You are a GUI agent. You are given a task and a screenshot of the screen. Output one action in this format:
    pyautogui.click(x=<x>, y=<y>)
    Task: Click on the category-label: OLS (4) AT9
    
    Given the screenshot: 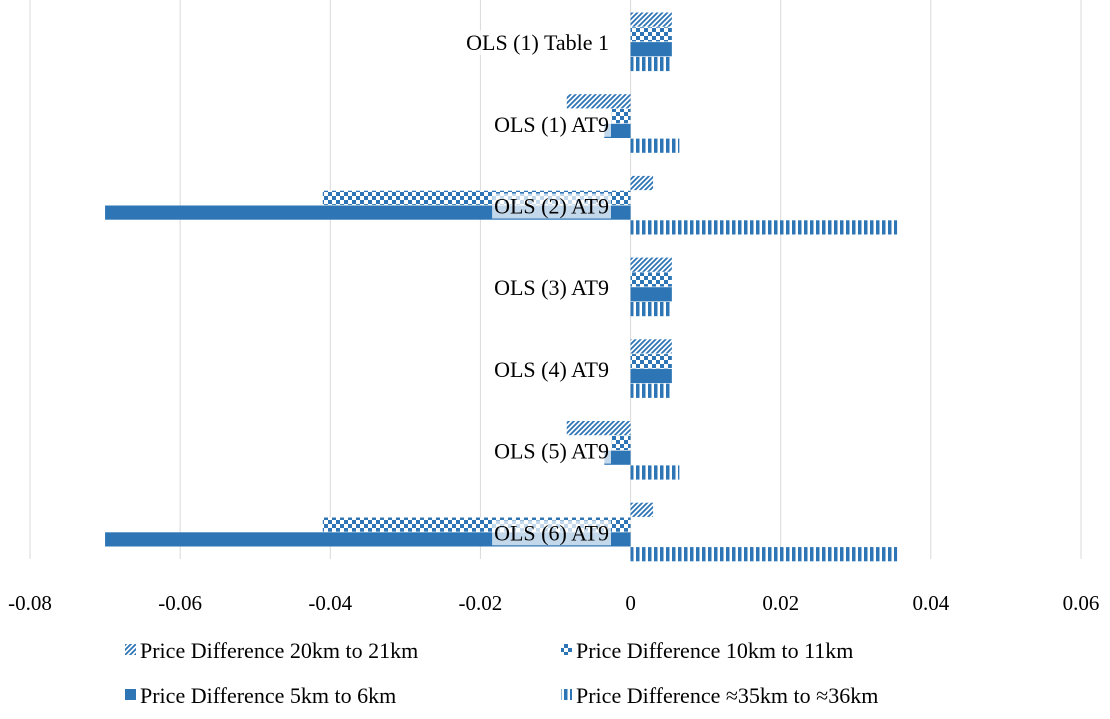 What is the action you would take?
    pyautogui.click(x=551, y=369)
    